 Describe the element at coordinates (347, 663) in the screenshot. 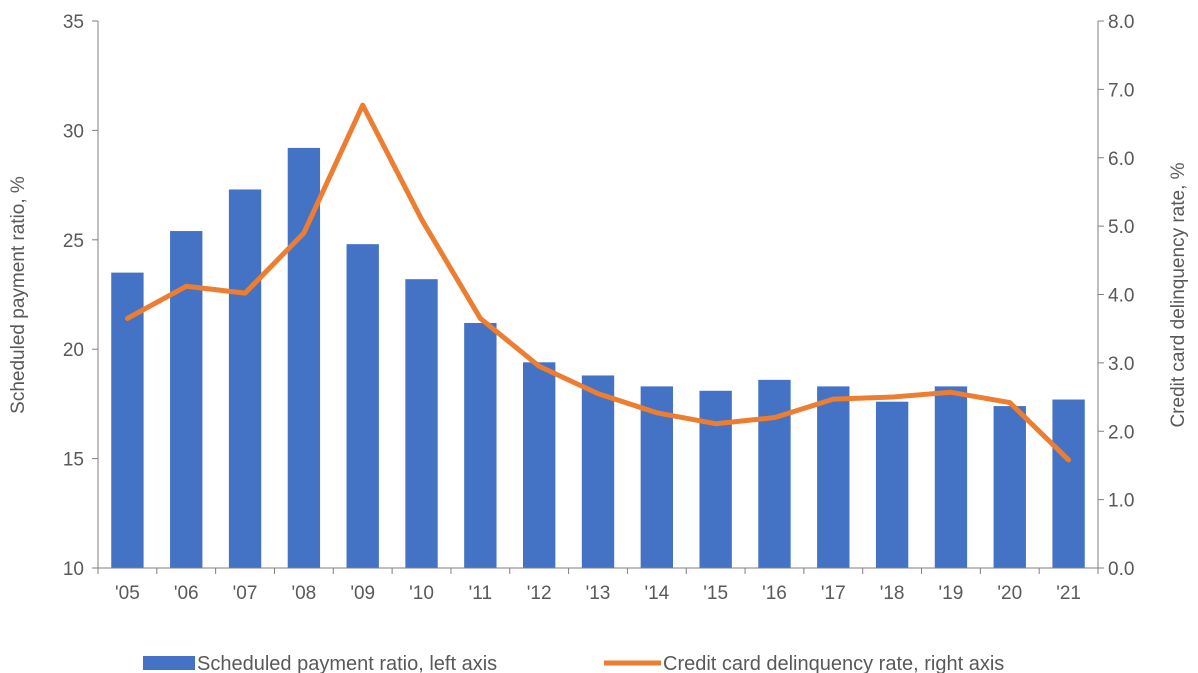

I see `legend-label-bar: Scheduled payment ratio, left axis` at that location.